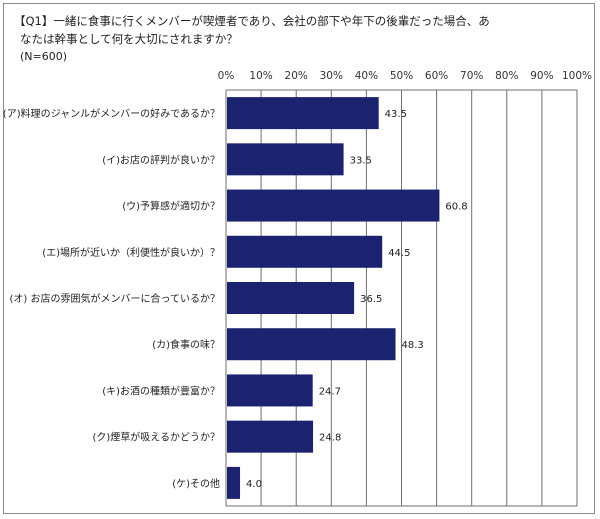 The width and height of the screenshot is (600, 519). What do you see at coordinates (541, 76) in the screenshot?
I see `x-tick-label: 90%` at bounding box center [541, 76].